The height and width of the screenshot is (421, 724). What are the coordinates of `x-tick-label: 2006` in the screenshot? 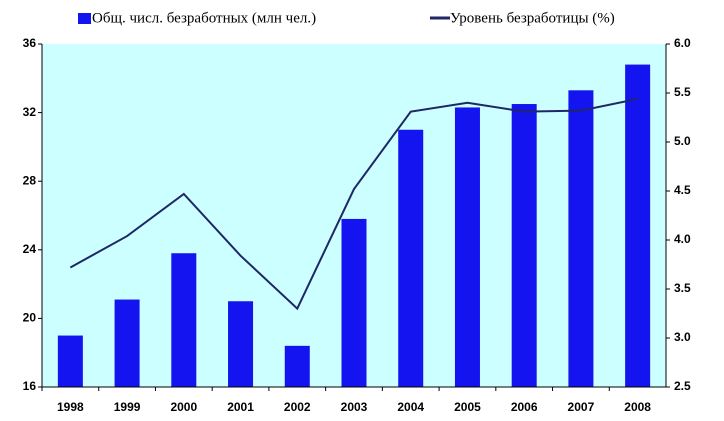 It's located at (524, 407).